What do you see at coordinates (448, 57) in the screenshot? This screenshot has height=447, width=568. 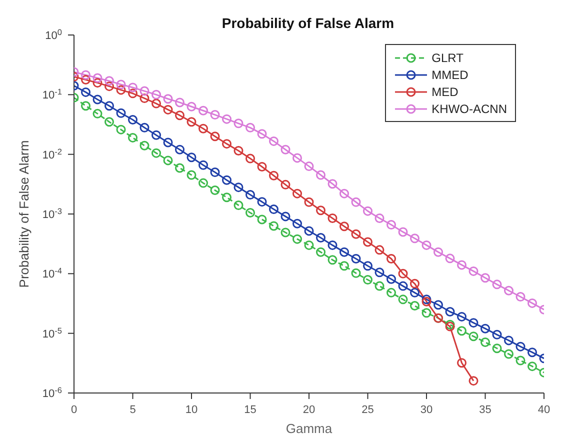 I see `legend-label: GLRT` at bounding box center [448, 57].